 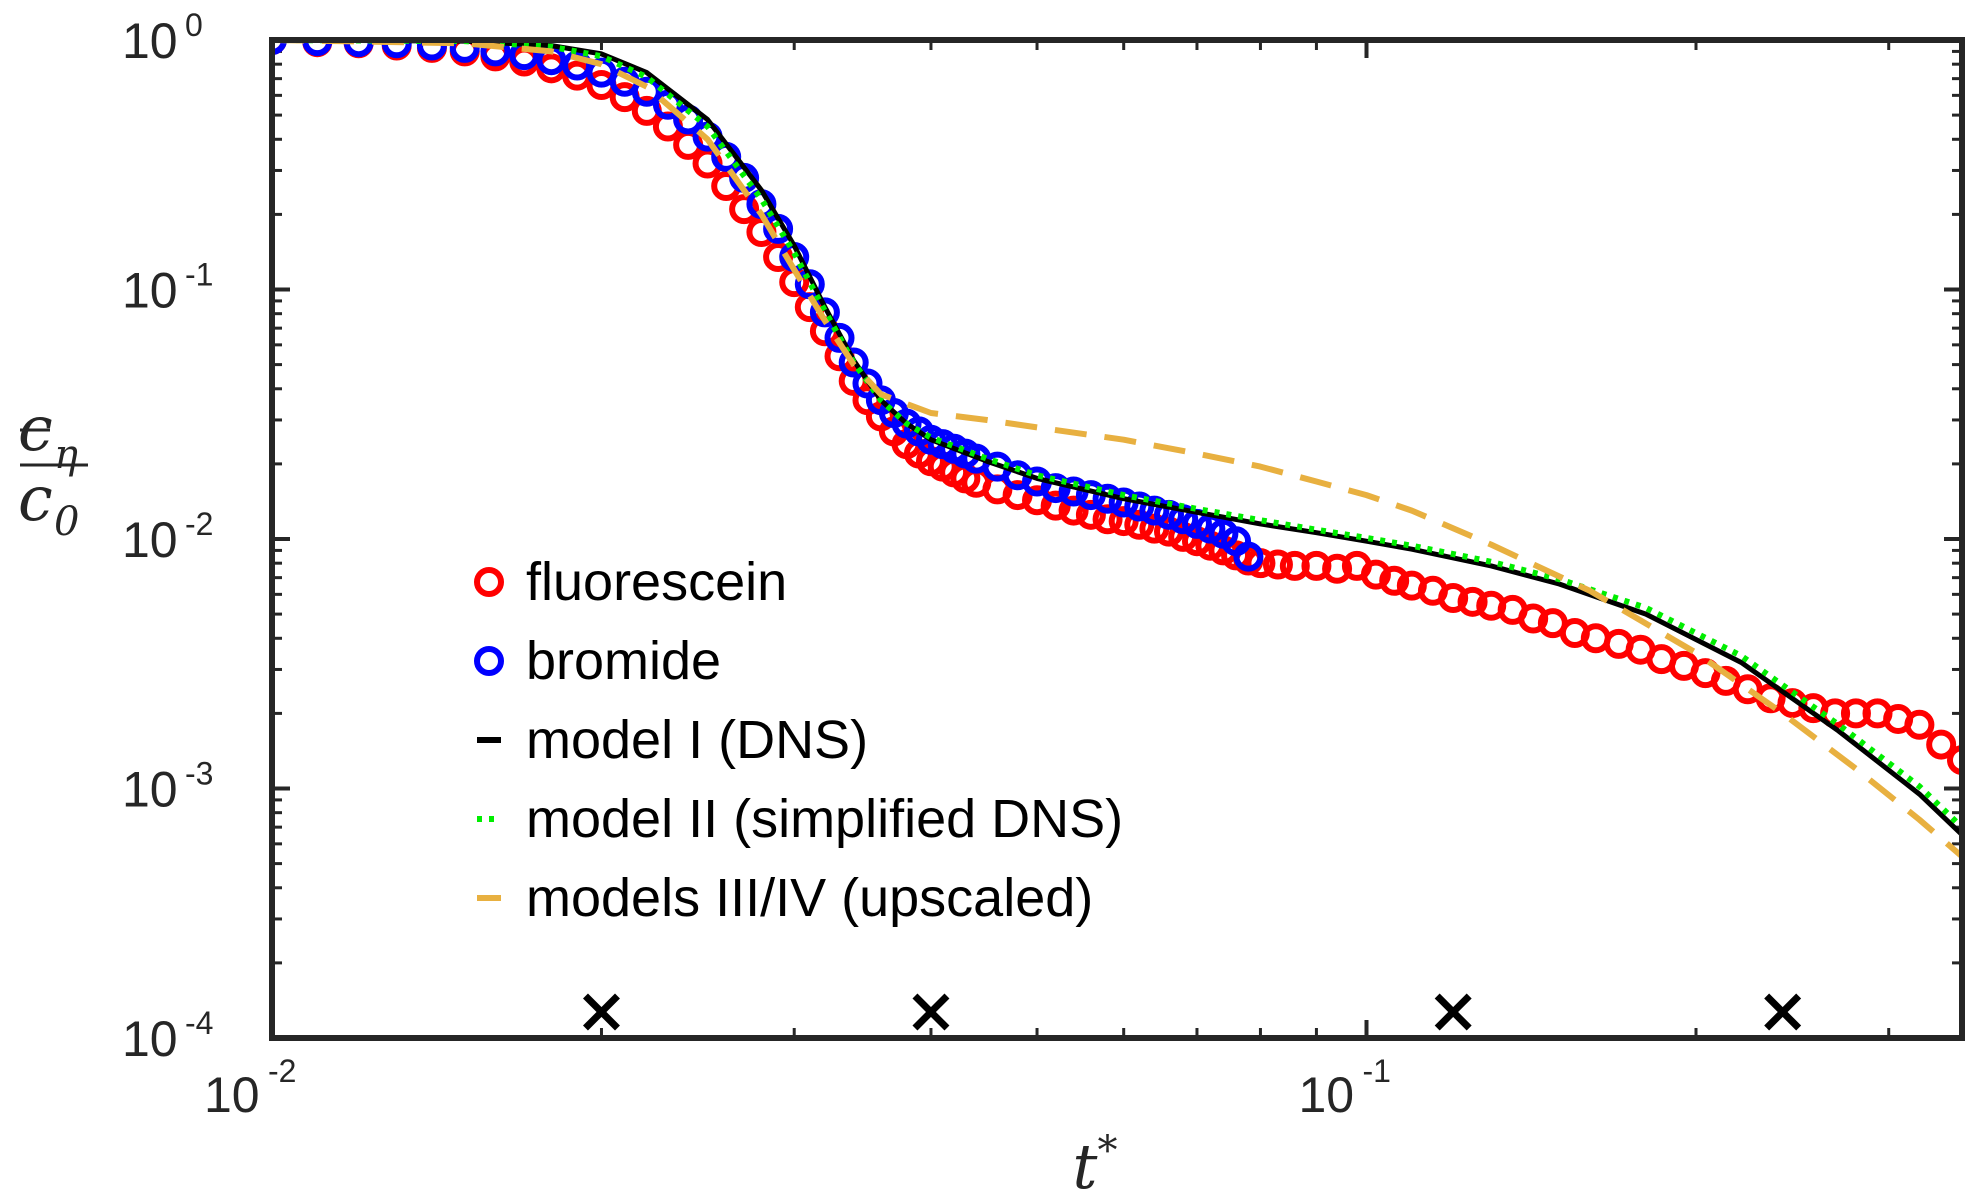 I want to click on svg-text: η, so click(x=66, y=455).